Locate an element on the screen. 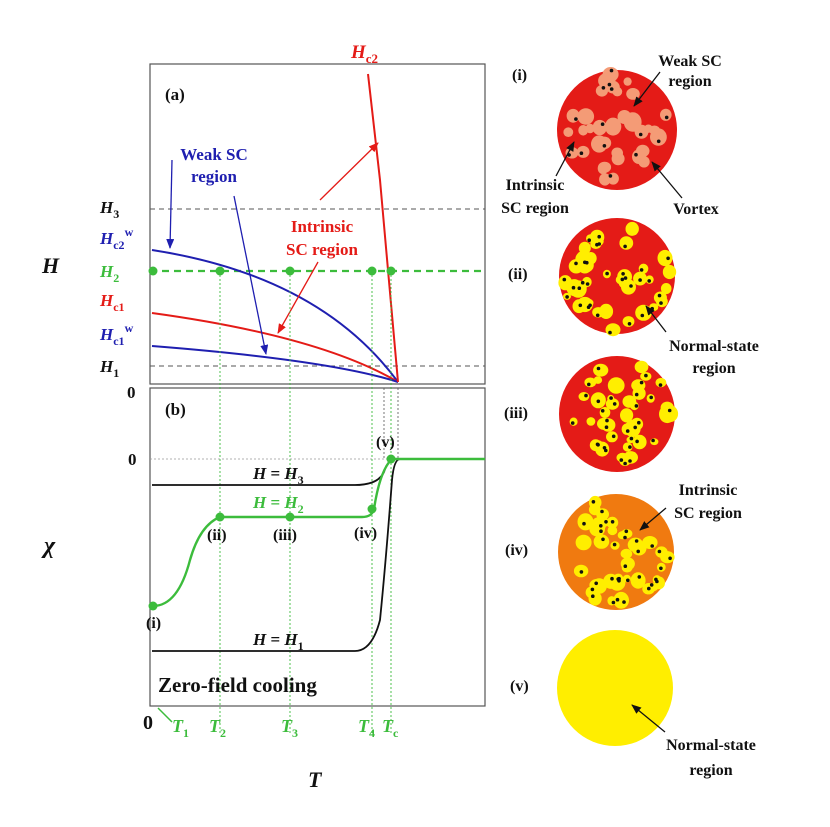 The height and width of the screenshot is (827, 830). zero-field-cooling-label: Zero-field cooling is located at coordinates (237, 685).